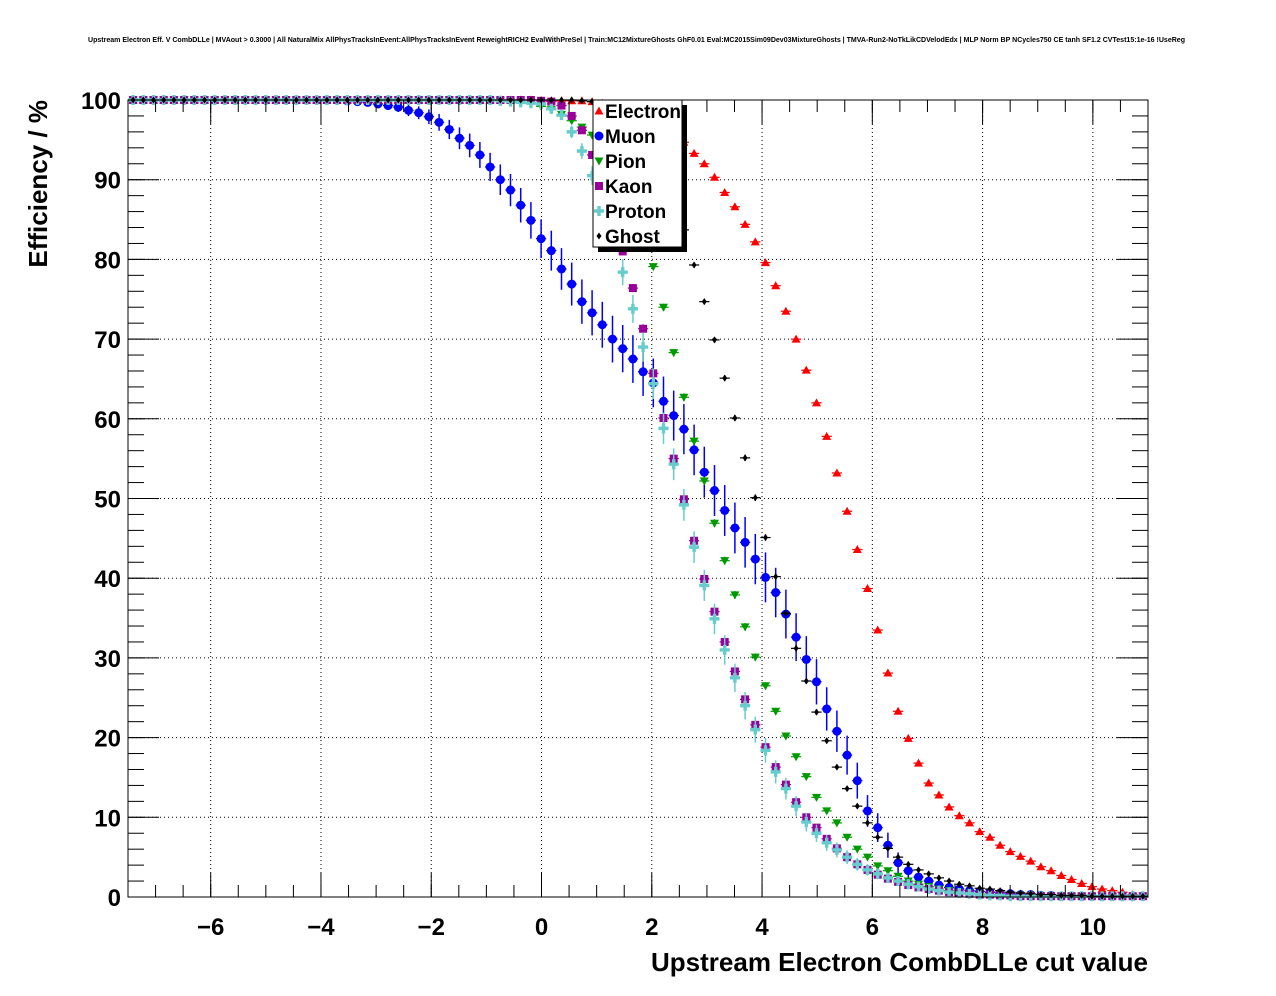  What do you see at coordinates (899, 962) in the screenshot?
I see `x-axis-title: Upstream Electron CombDLLe cut value` at bounding box center [899, 962].